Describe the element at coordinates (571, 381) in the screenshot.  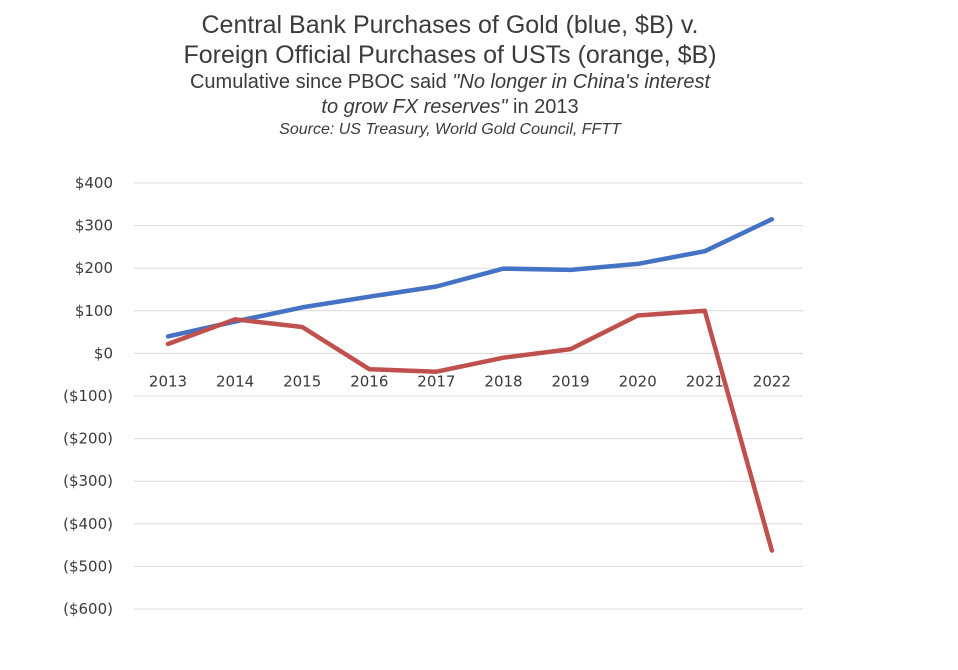
I see `x-tick-label: 2019` at that location.